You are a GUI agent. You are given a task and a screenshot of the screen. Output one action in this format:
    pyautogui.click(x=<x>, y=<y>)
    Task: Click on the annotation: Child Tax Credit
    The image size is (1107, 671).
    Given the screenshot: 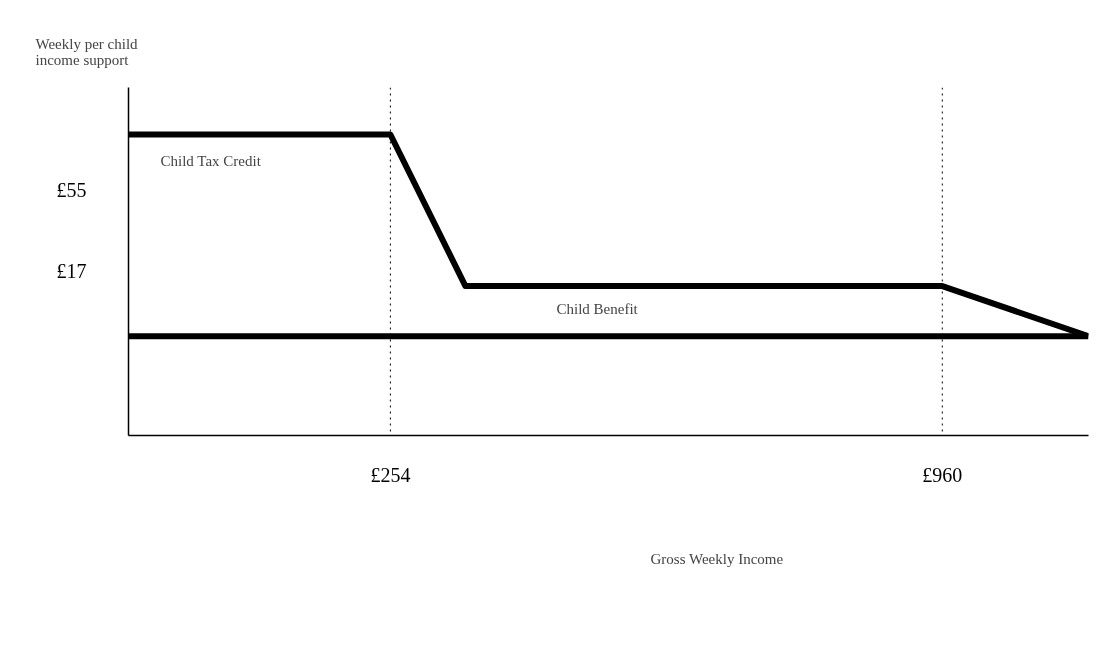 What is the action you would take?
    pyautogui.click(x=211, y=160)
    